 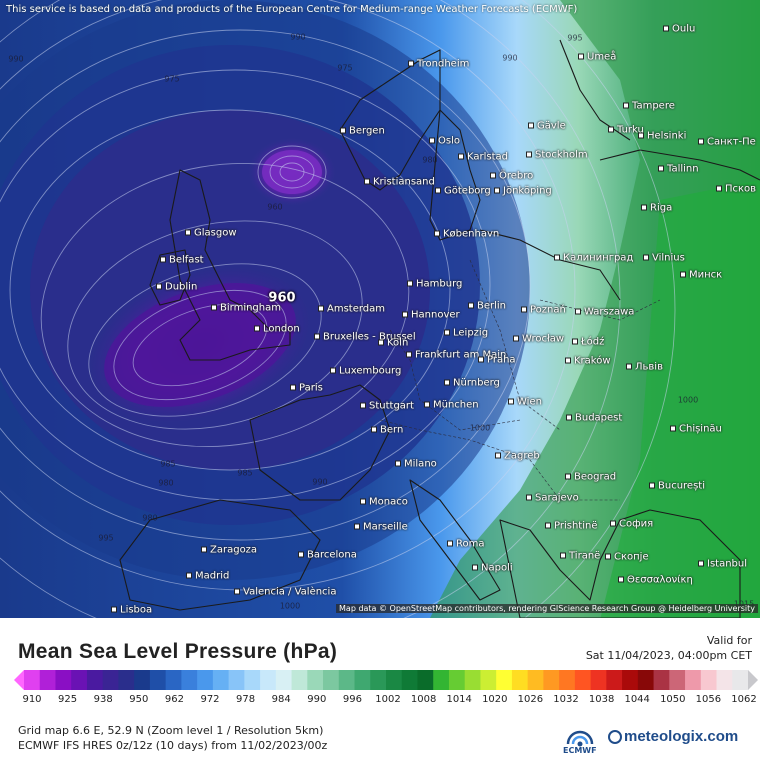 I want to click on city-marker: Madrid, so click(x=207, y=576).